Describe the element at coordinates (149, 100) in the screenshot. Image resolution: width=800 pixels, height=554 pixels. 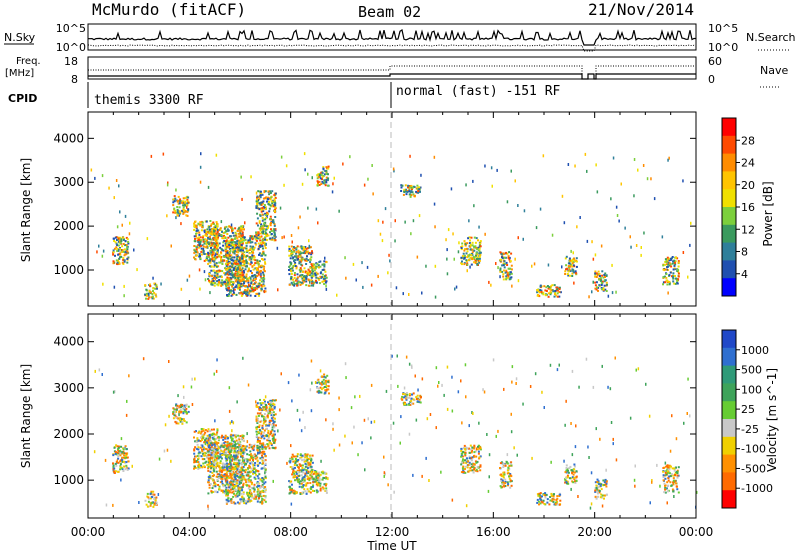
I see `cpid-segment-1: themis 3300 RF` at that location.